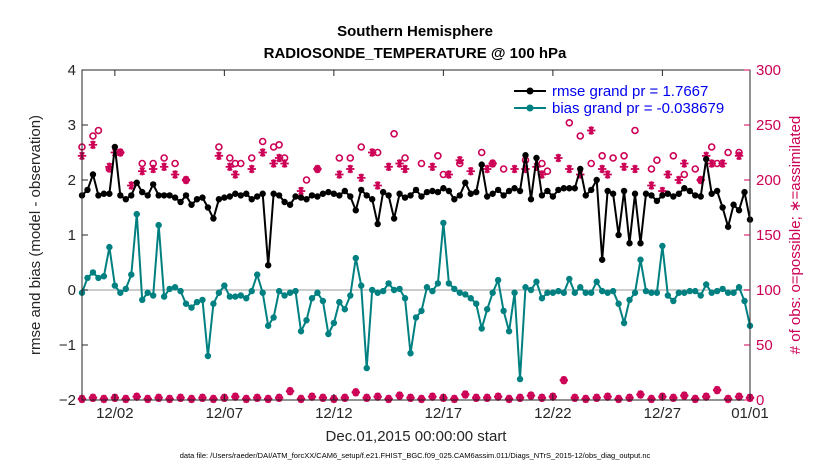  Describe the element at coordinates (72, 180) in the screenshot. I see `y-left-tick-label-4: 2` at that location.